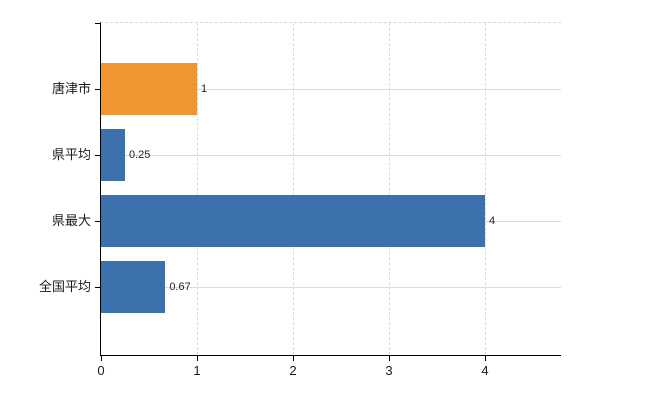 The image size is (650, 400). What do you see at coordinates (389, 370) in the screenshot?
I see `x-tick-label: 3` at bounding box center [389, 370].